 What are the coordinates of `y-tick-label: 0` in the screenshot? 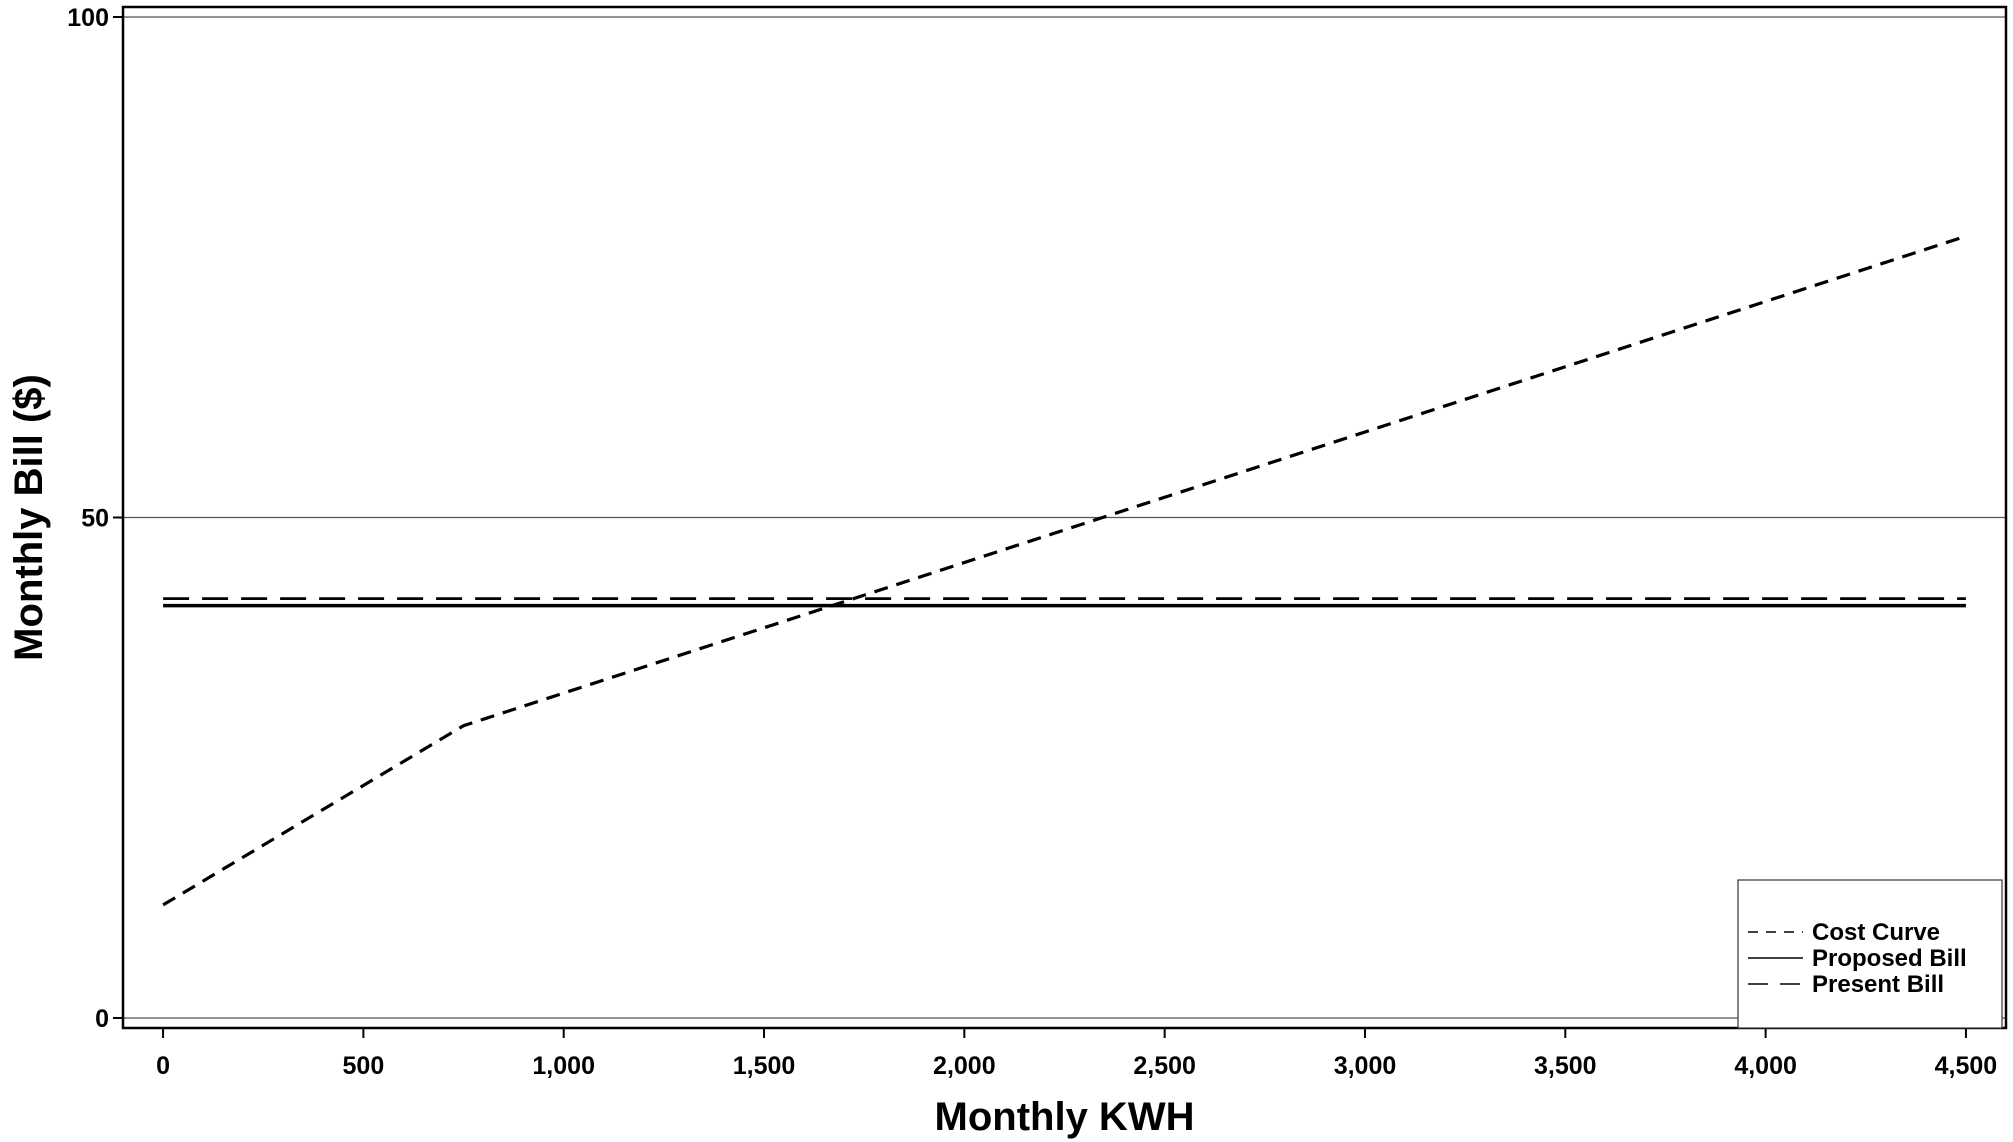 It's located at (102, 1019).